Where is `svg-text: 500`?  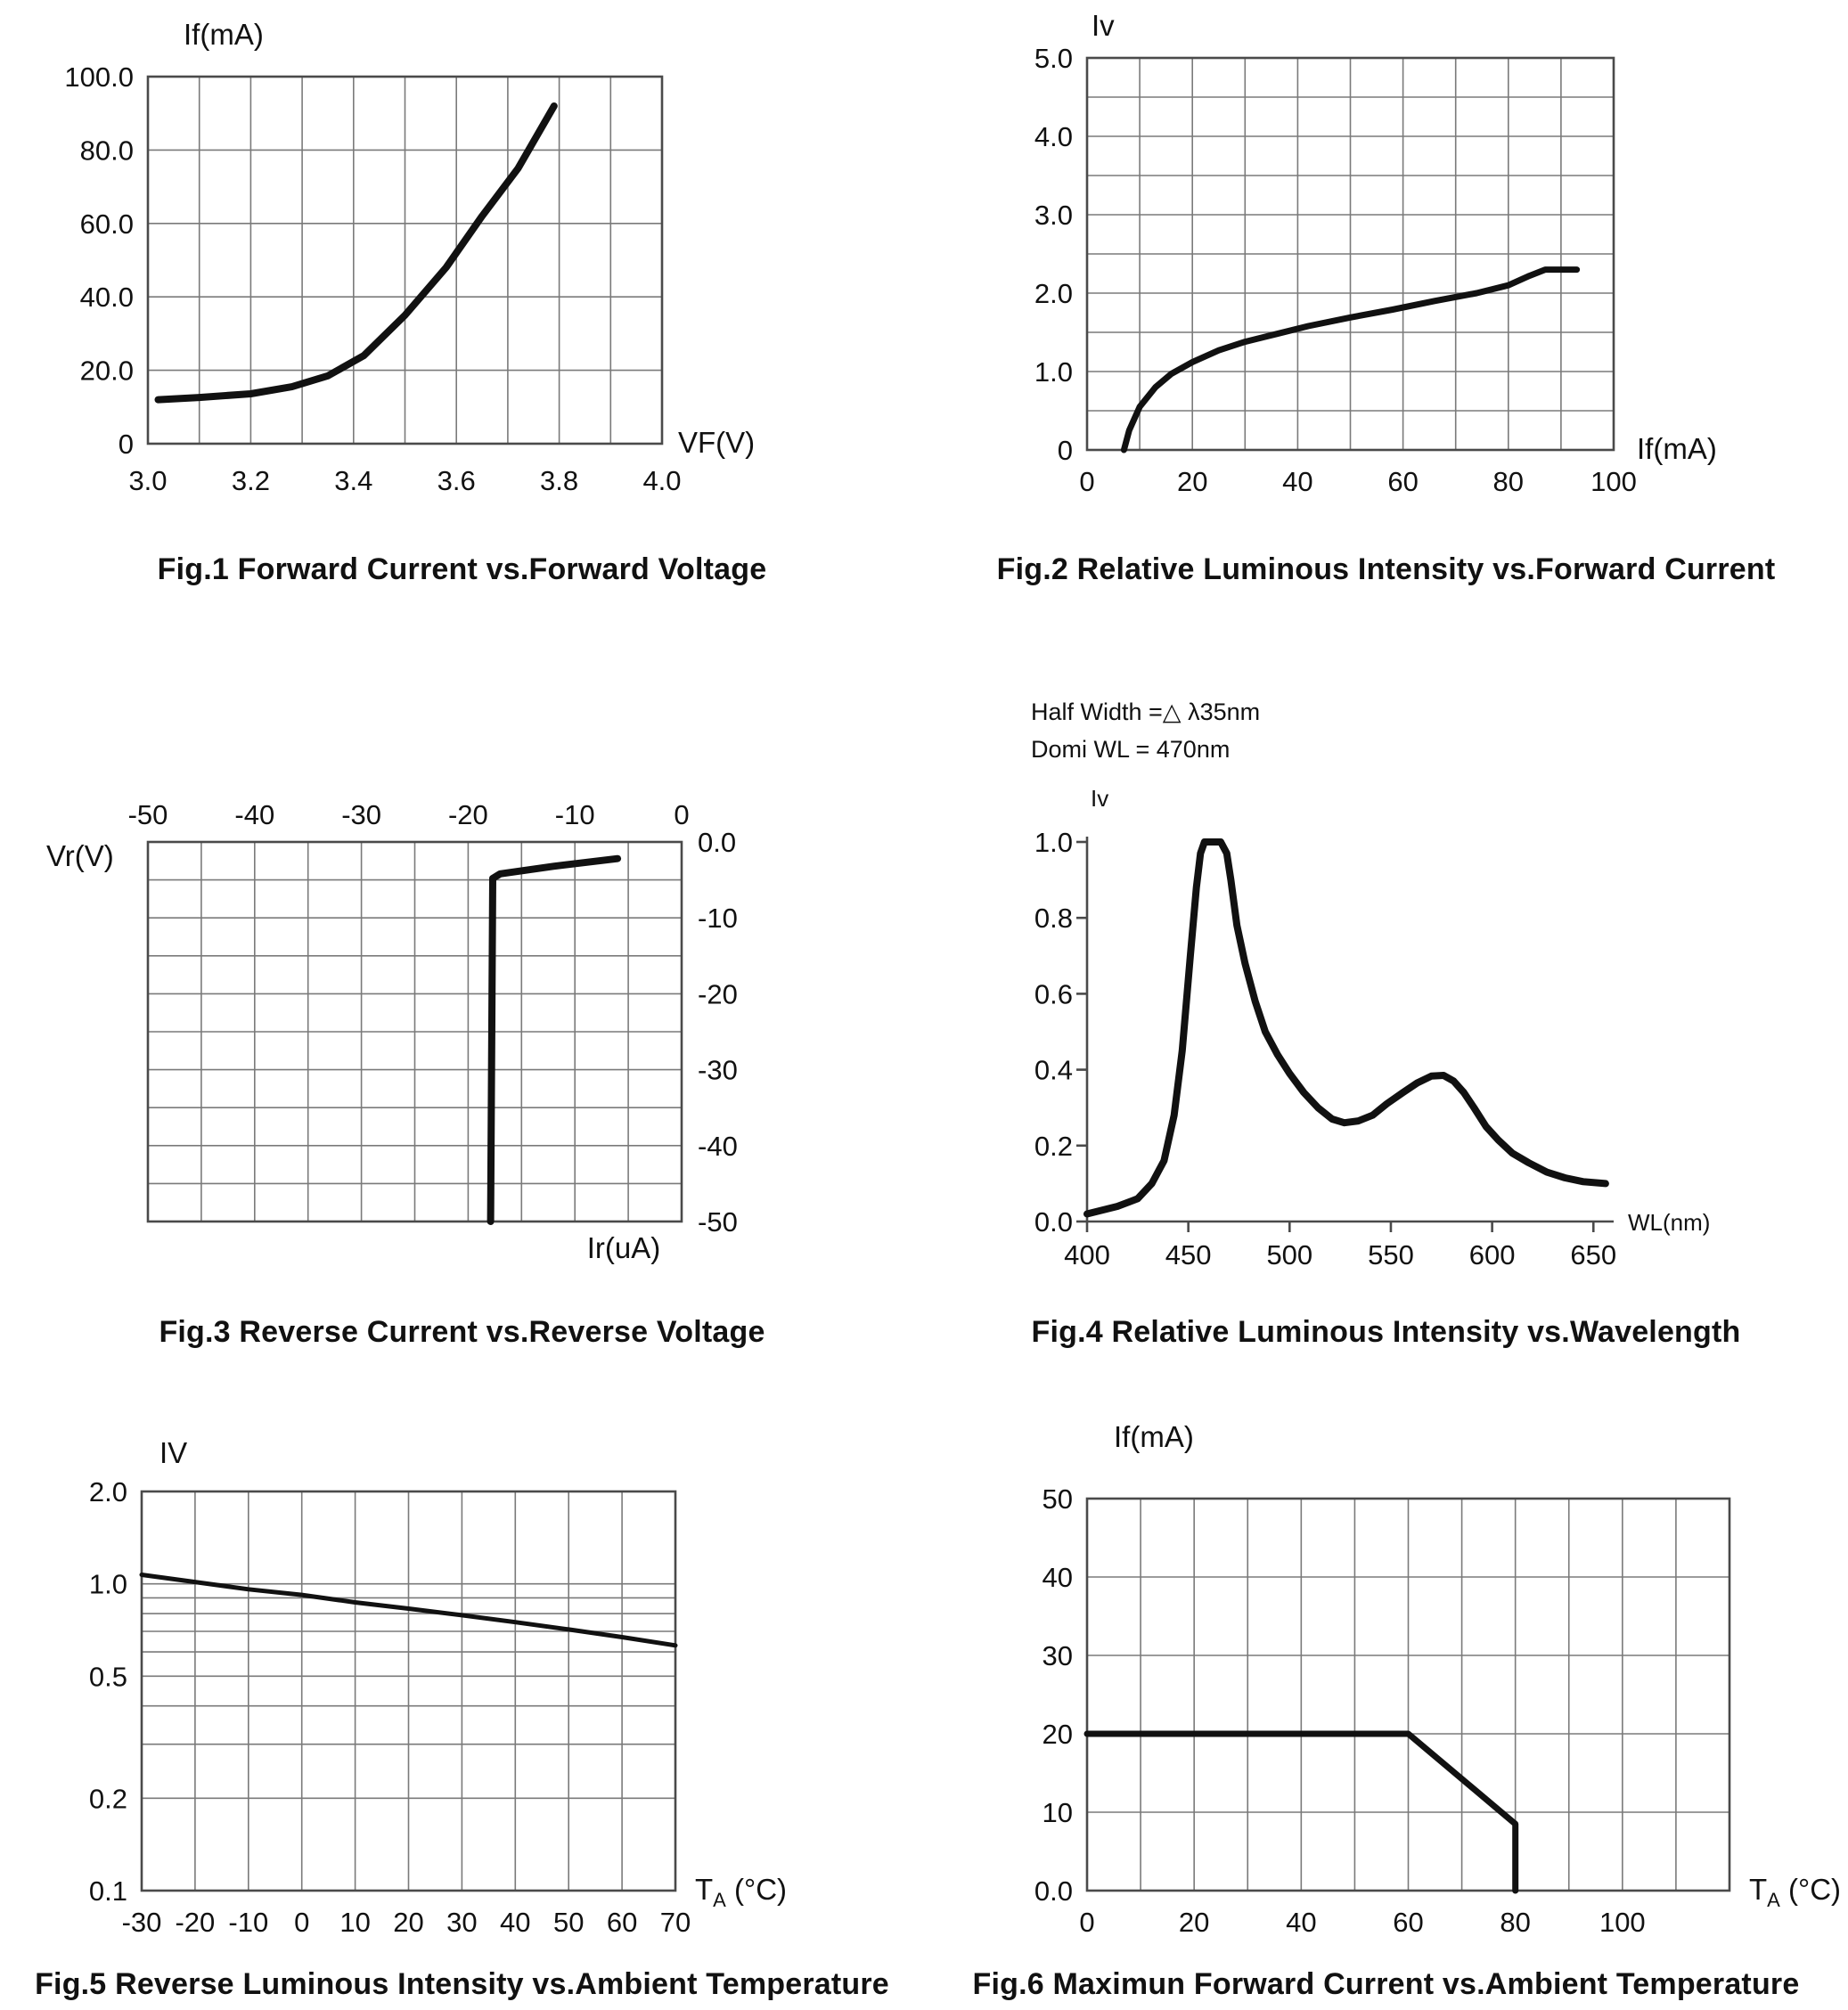 svg-text: 500 is located at coordinates (1289, 1255).